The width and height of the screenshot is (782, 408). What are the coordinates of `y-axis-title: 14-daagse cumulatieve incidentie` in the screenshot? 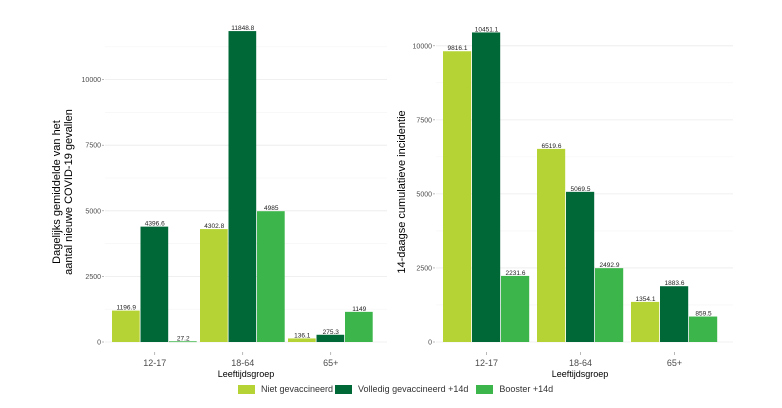 It's located at (402, 191).